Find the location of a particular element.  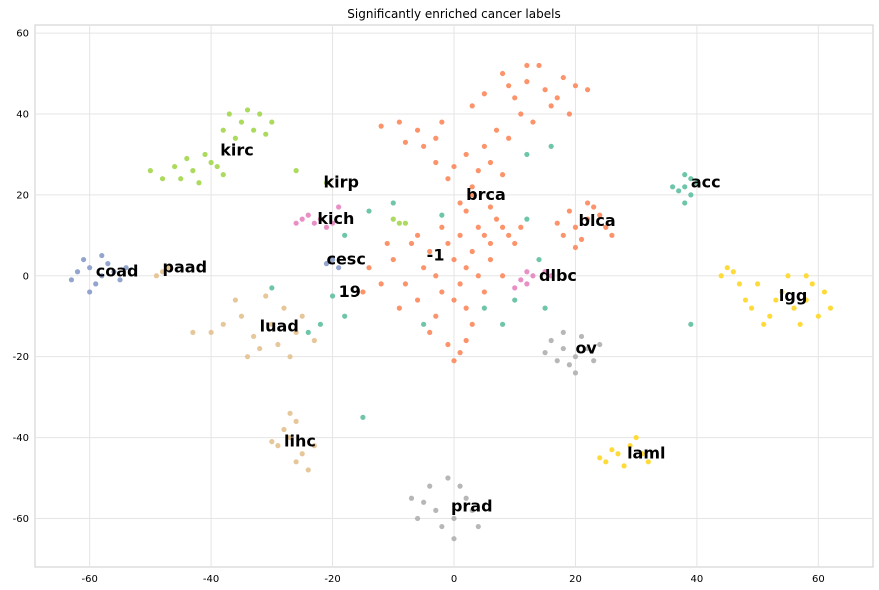

cluster-kich-points is located at coordinates (317, 217).